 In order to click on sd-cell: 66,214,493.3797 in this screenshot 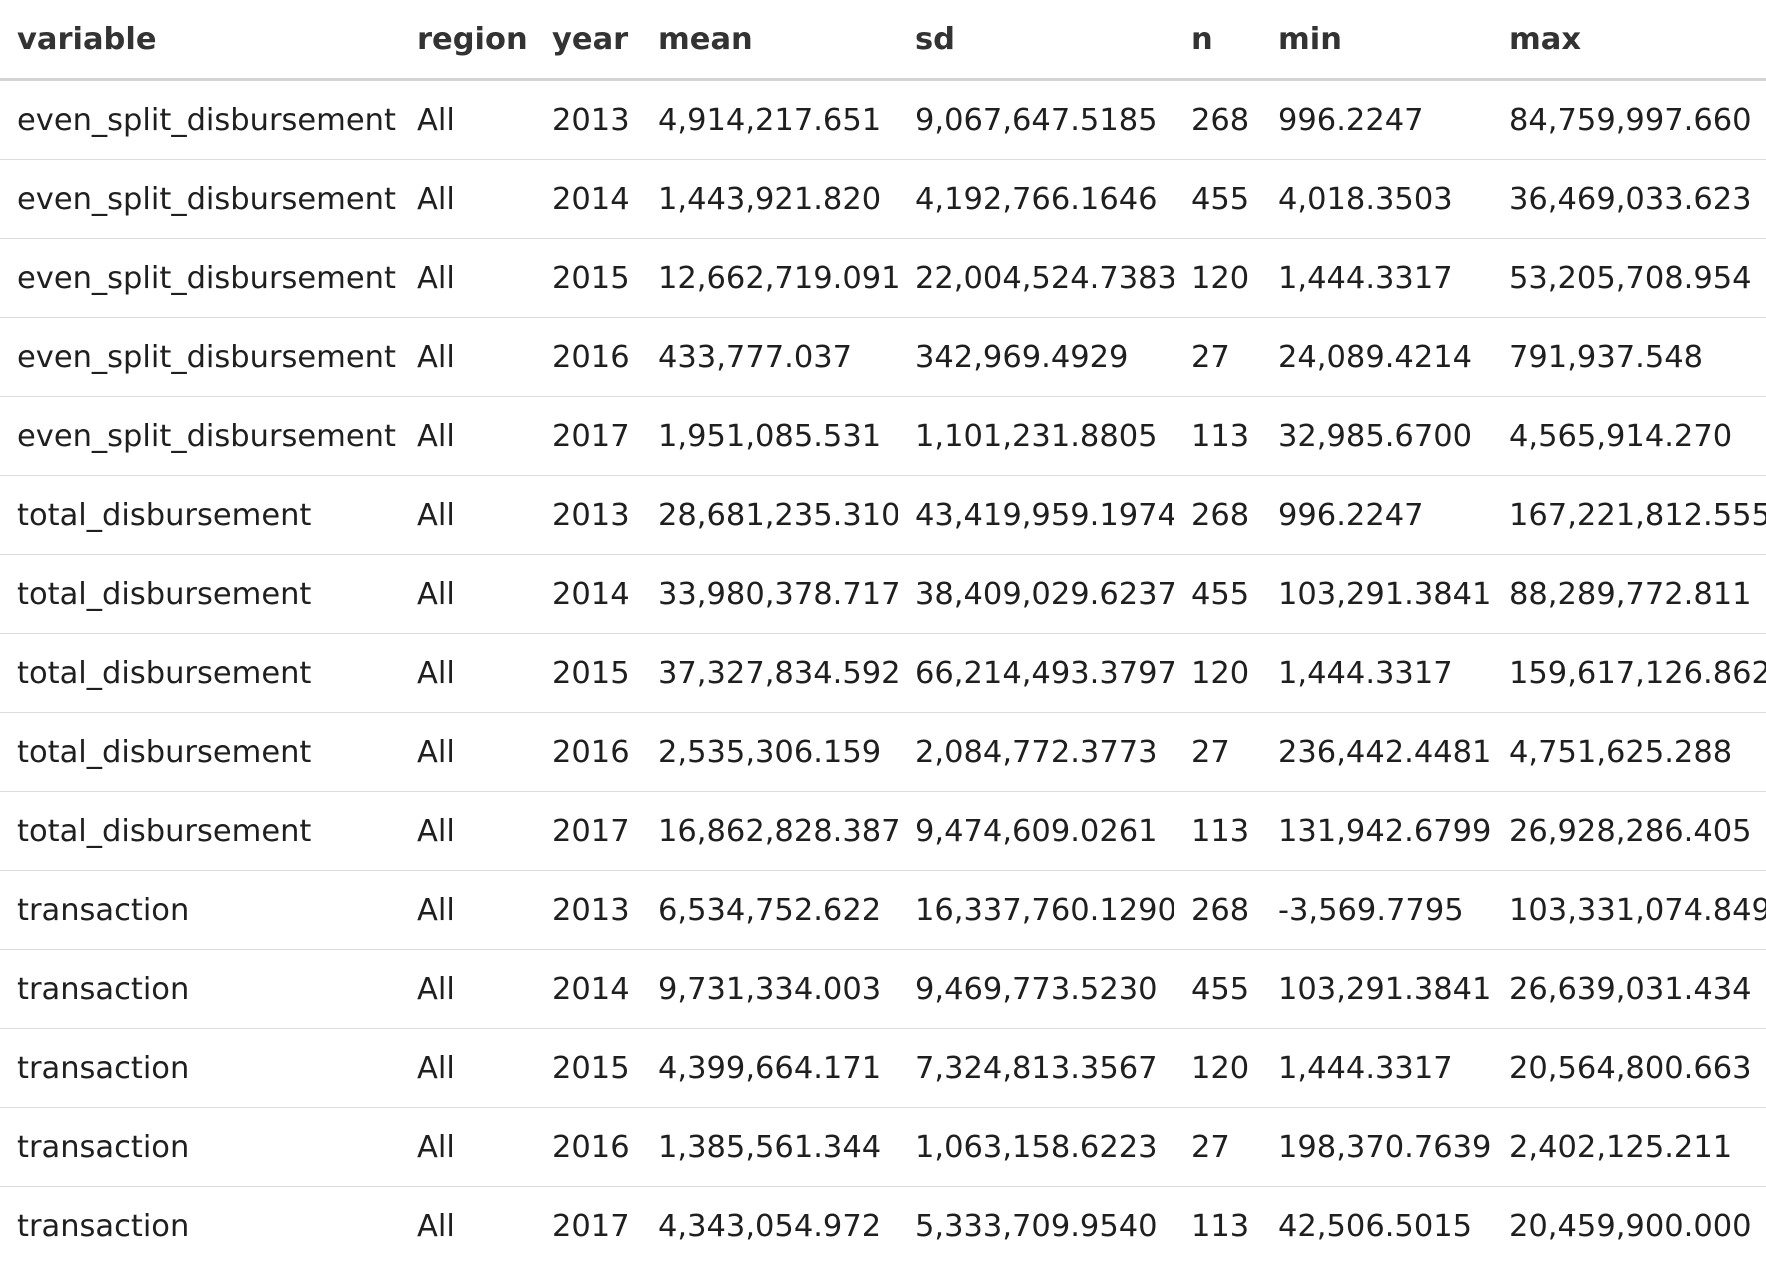, I will do `click(1036, 673)`.